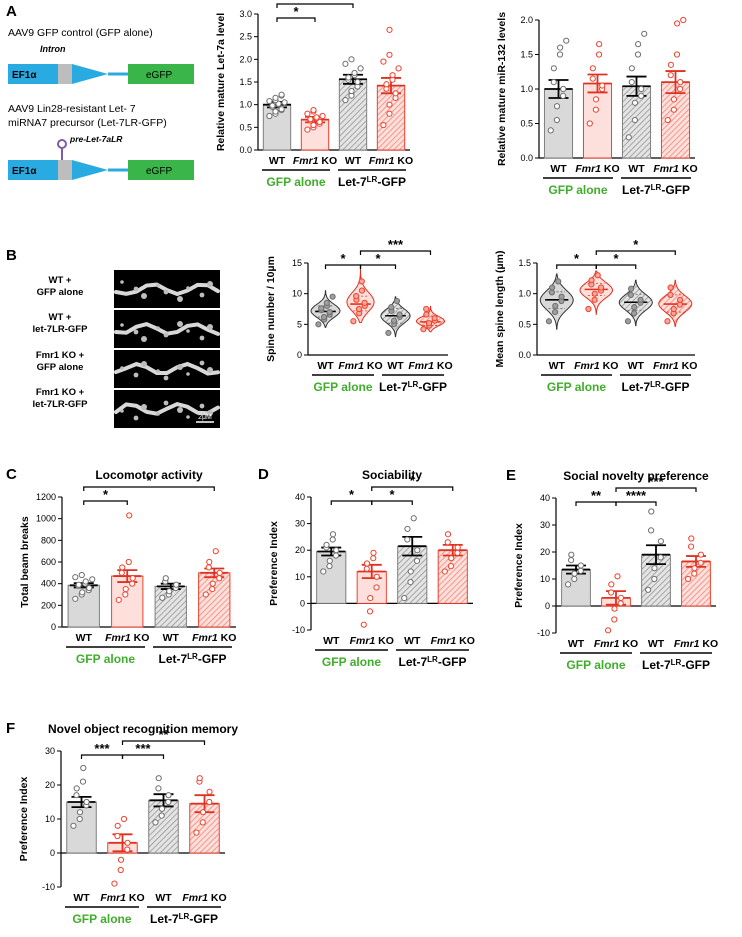  What do you see at coordinates (360, 295) in the screenshot?
I see `violin` at bounding box center [360, 295].